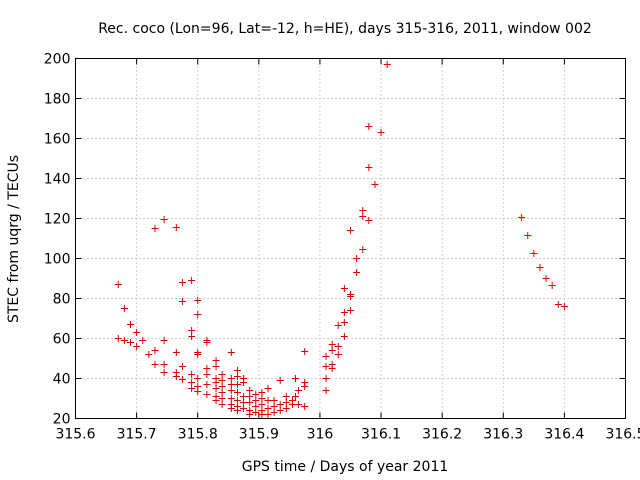 This screenshot has width=640, height=480. I want to click on y-tick-label: 200, so click(57, 60).